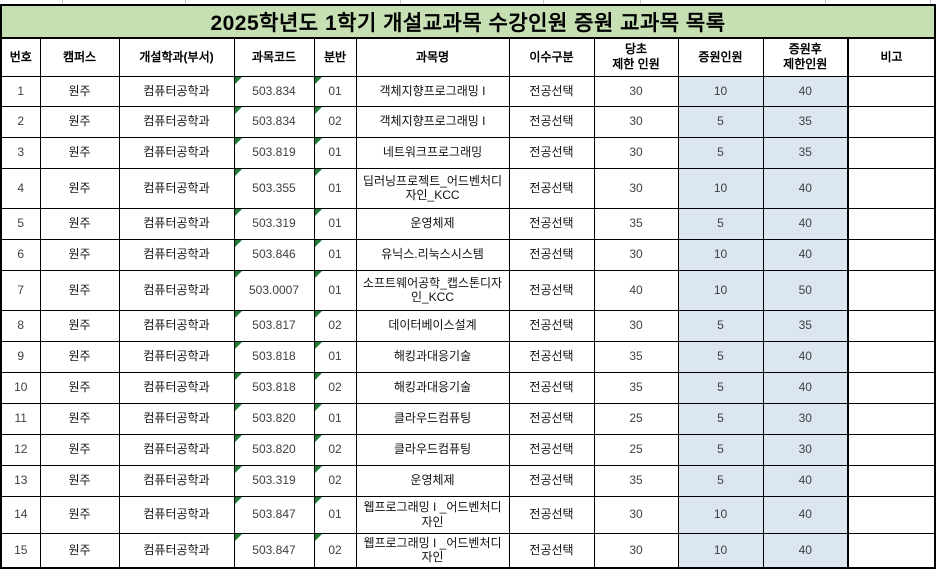 This screenshot has height=569, width=936. I want to click on cell-course: 데이터베이스설계, so click(432, 325).